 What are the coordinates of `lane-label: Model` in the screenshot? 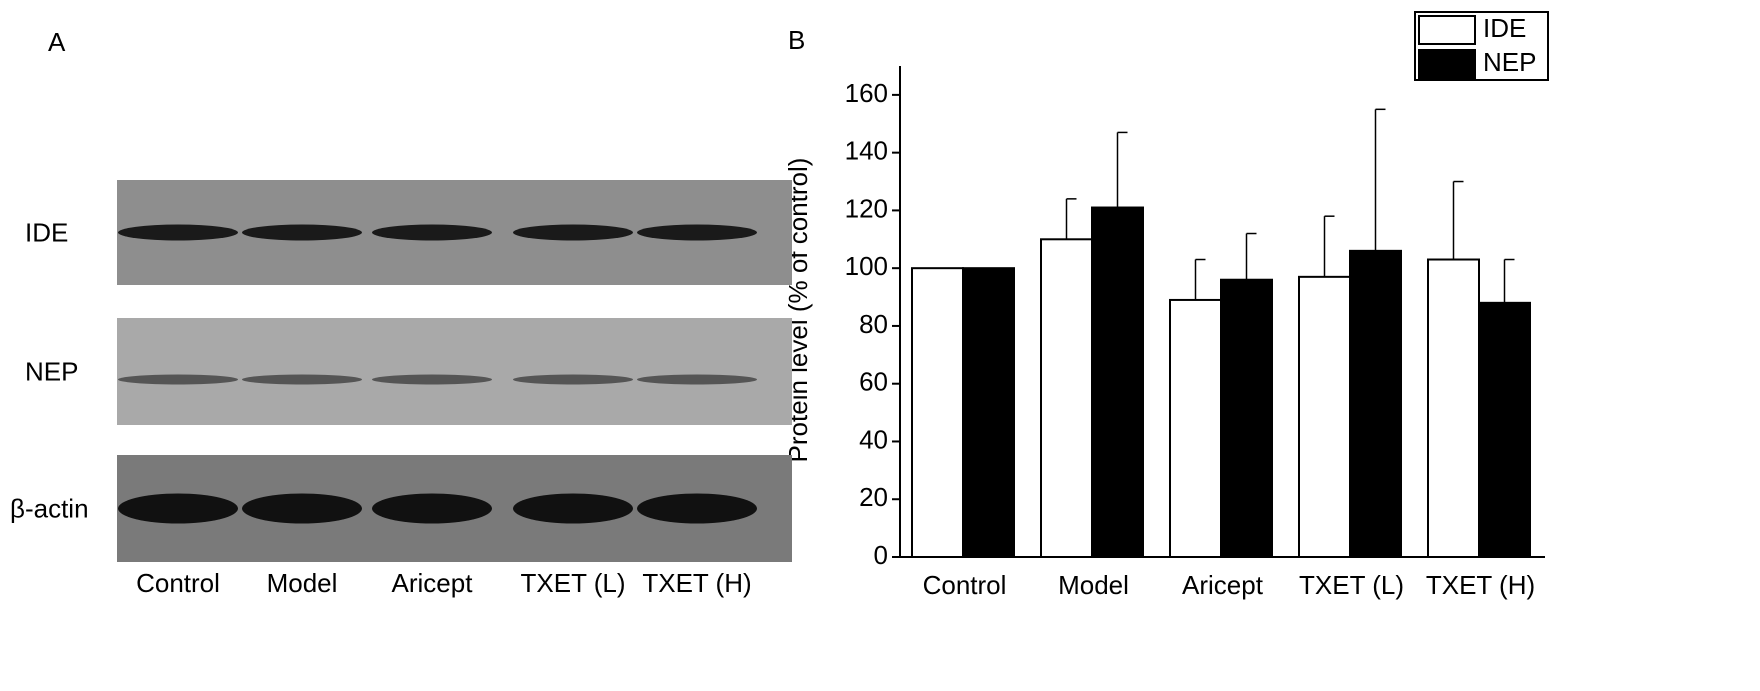 It's located at (302, 583).